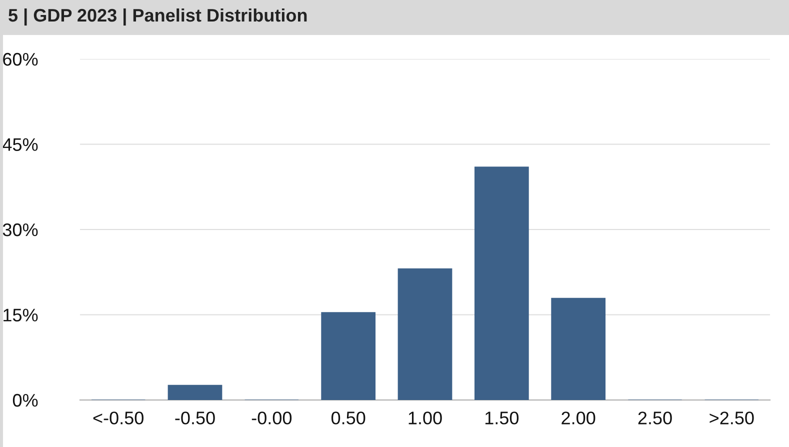  I want to click on x-tick-label: 2.00, so click(579, 418).